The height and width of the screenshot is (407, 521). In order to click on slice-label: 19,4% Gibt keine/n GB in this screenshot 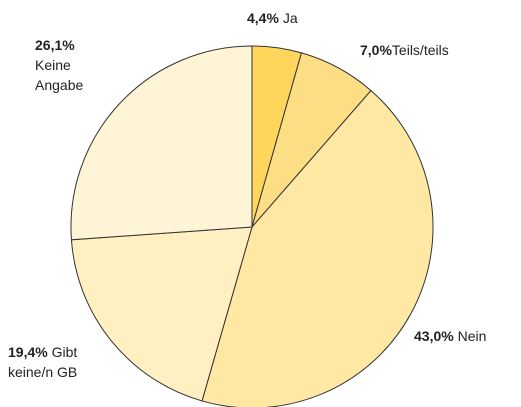, I will do `click(54, 362)`.